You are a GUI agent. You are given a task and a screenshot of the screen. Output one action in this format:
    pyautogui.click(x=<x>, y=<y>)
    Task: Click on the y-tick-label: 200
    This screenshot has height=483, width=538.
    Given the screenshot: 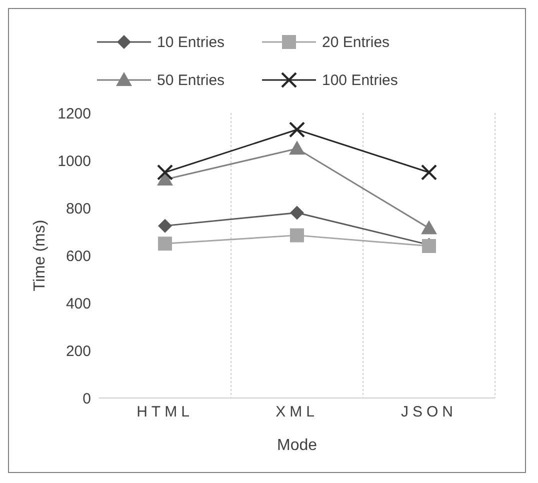 What is the action you would take?
    pyautogui.click(x=78, y=351)
    